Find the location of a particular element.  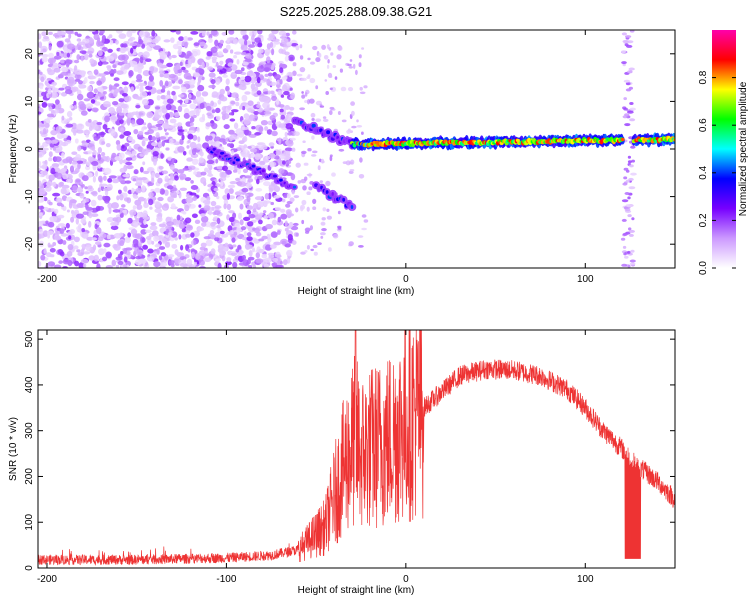

y-tick-label: 10 is located at coordinates (29, 101).